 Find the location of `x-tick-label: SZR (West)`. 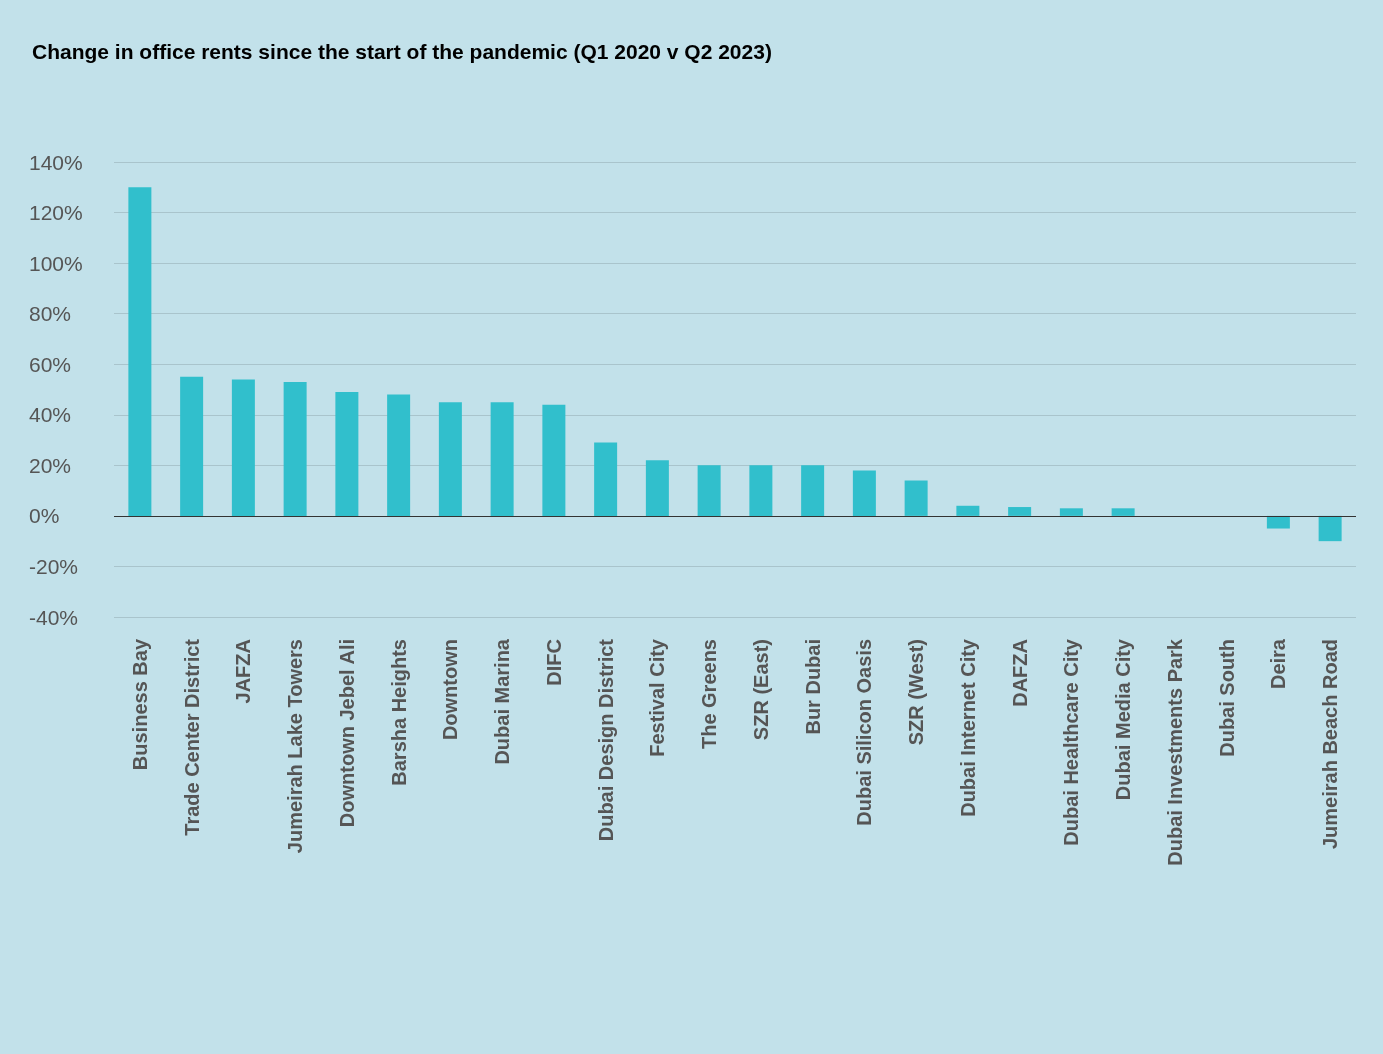

x-tick-label: SZR (West) is located at coordinates (916, 692).